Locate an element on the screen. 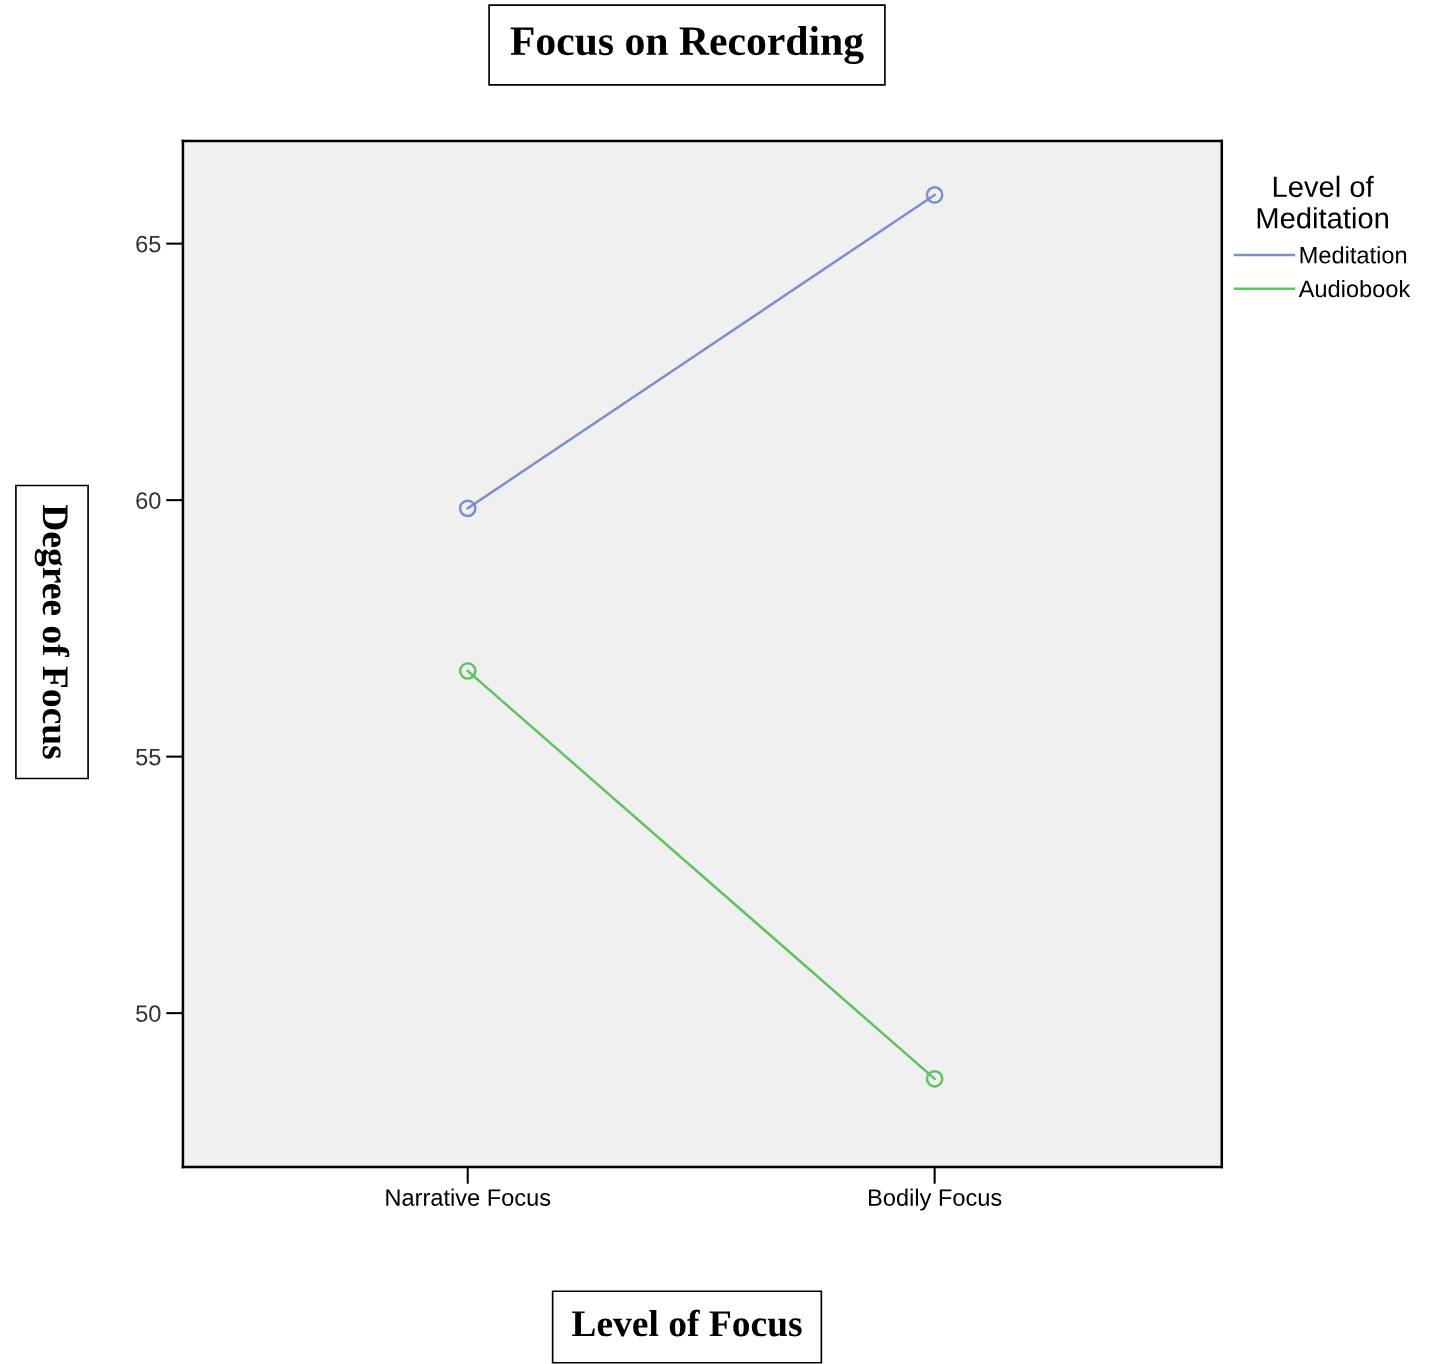  chart-title: Focus on Recording is located at coordinates (687, 45).